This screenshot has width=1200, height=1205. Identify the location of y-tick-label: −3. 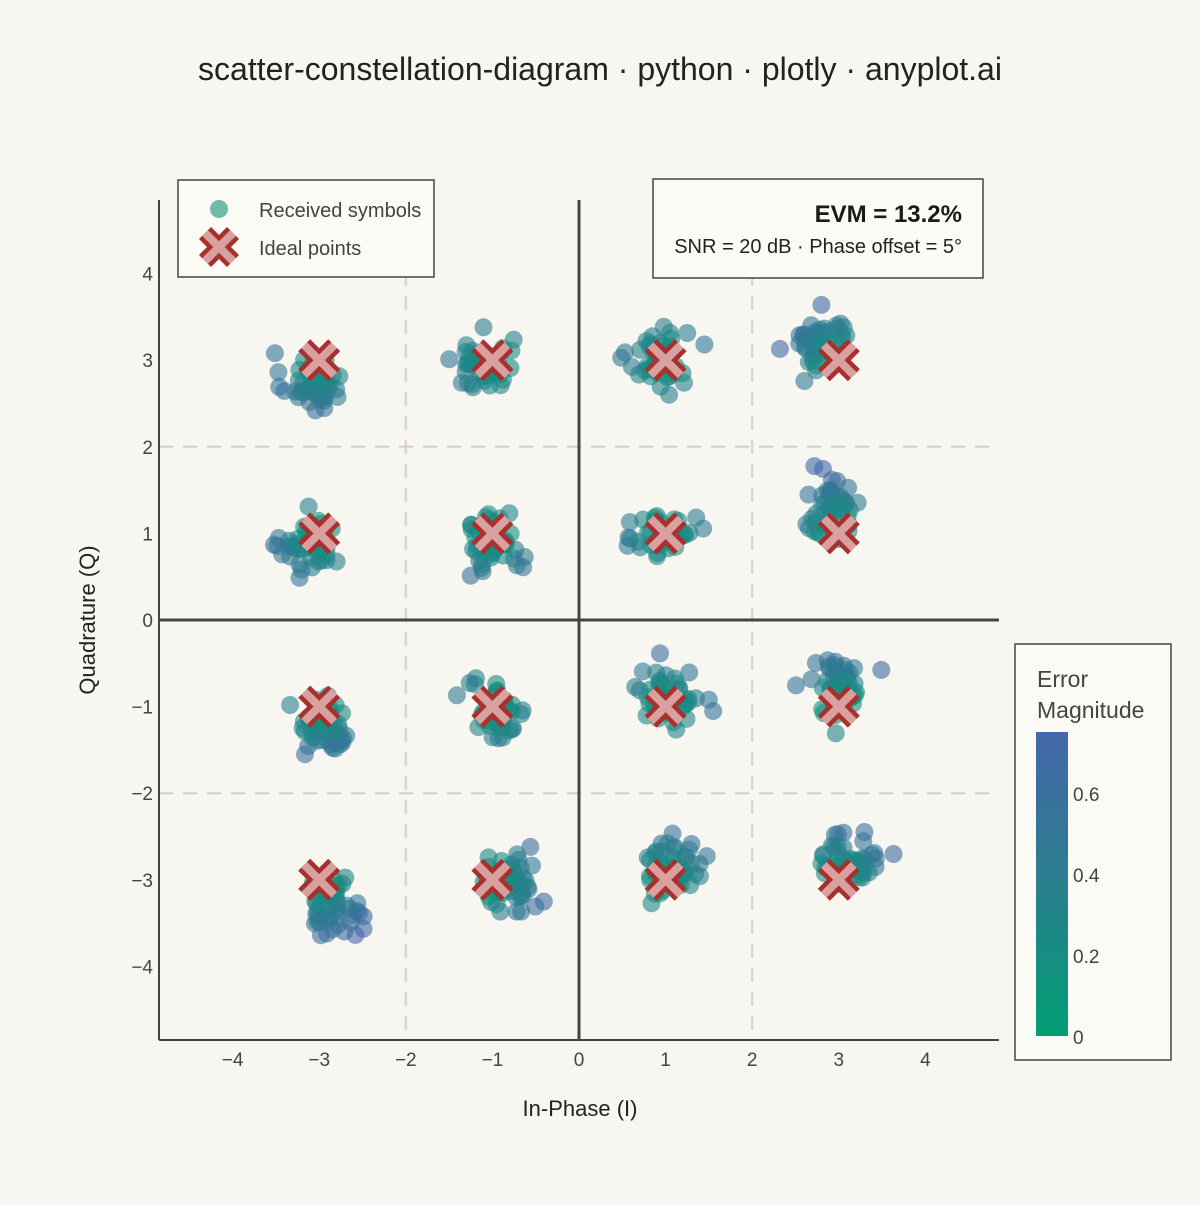
(142, 881).